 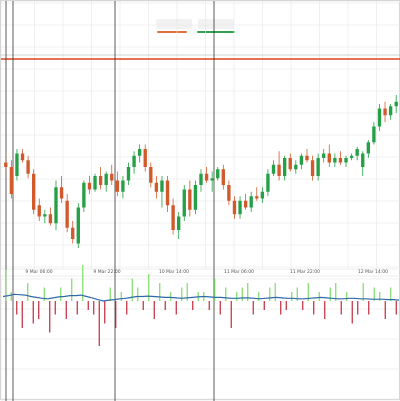 I want to click on indicator-line, so click(x=201, y=297).